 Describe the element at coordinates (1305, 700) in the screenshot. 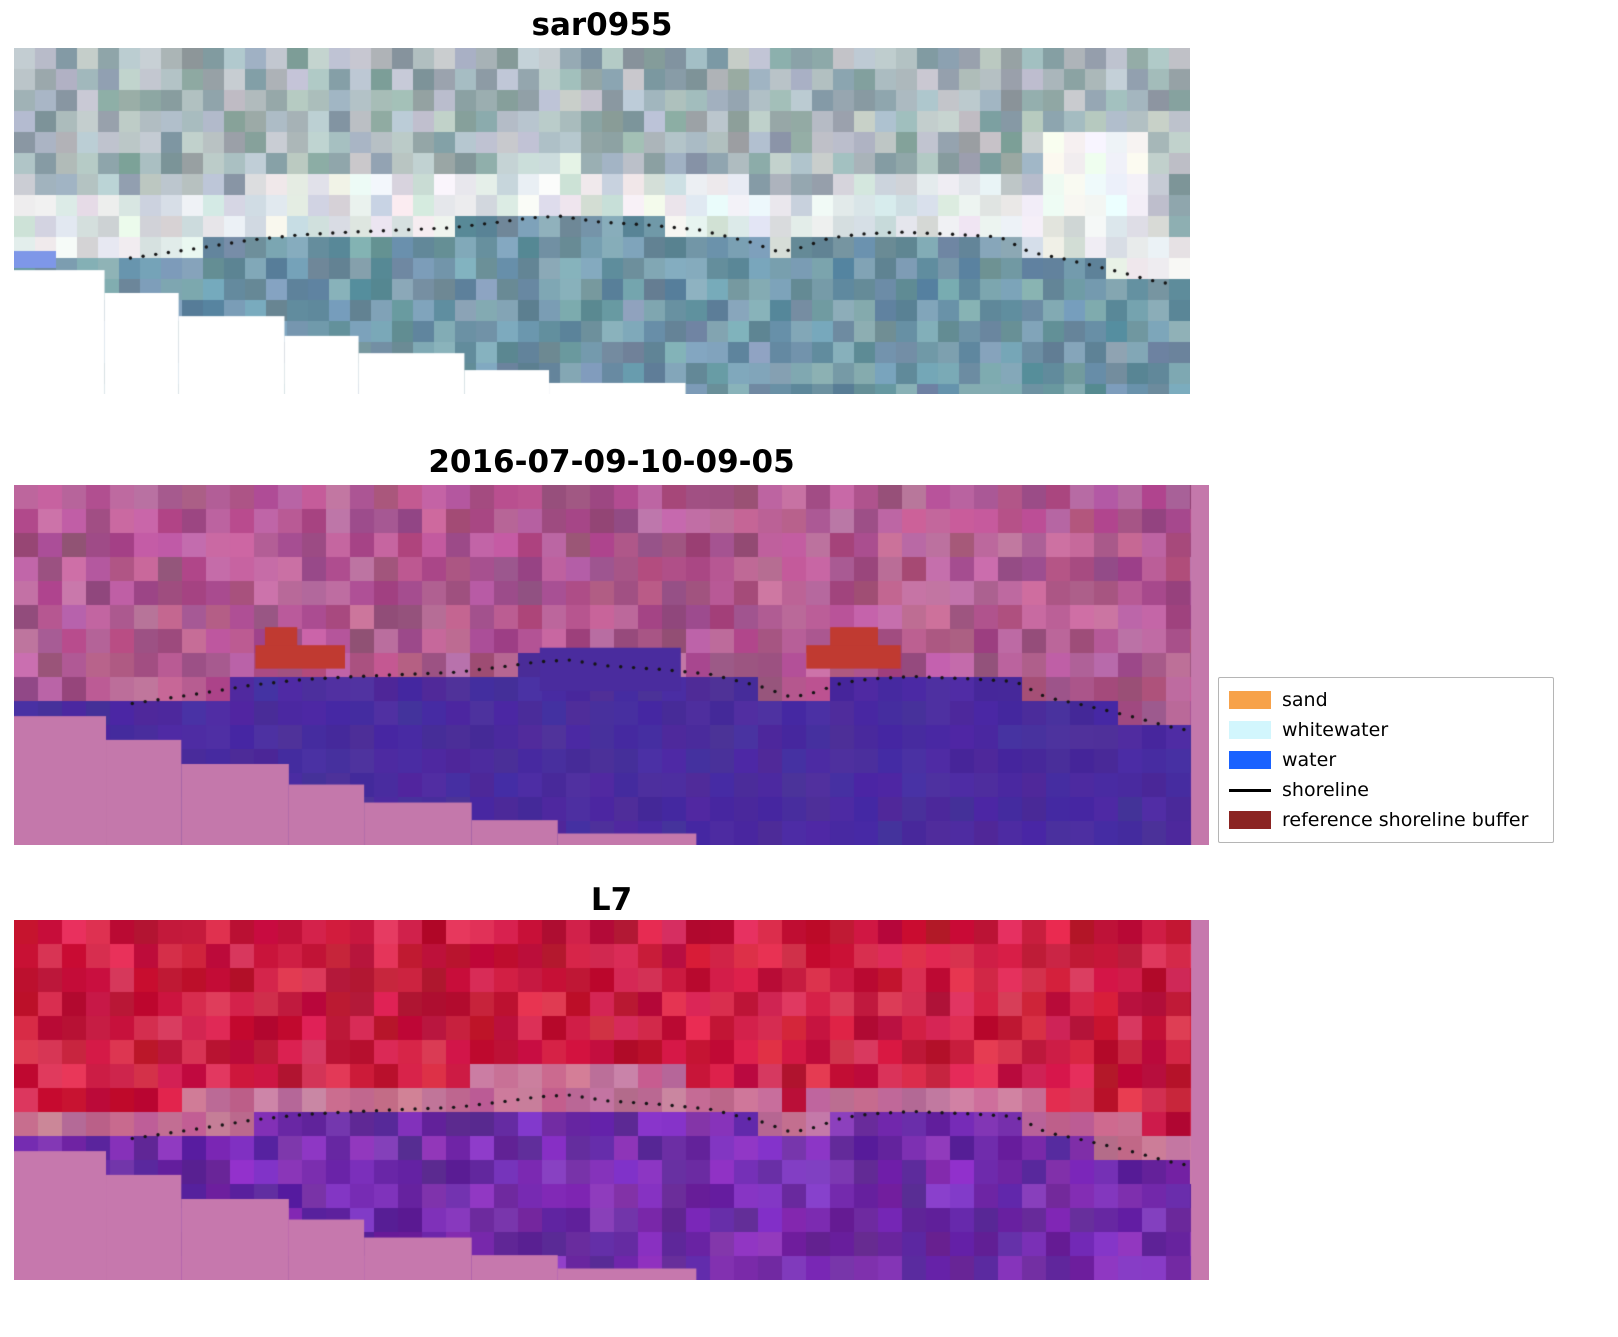

I see `legend-label-sand: sand` at that location.